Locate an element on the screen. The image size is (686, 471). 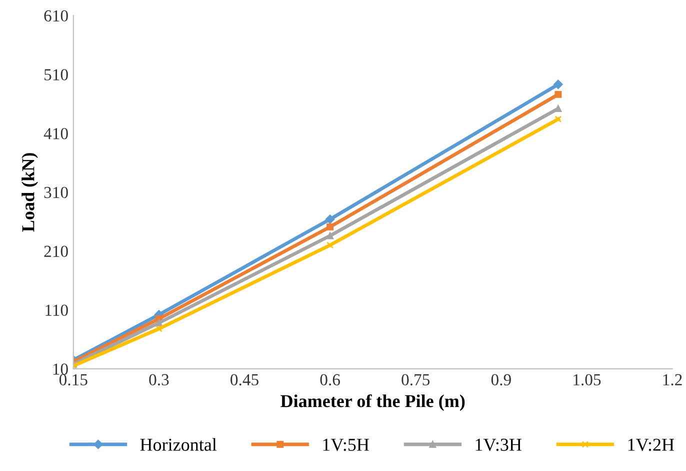
y-tick-label: 610 is located at coordinates (56, 16).